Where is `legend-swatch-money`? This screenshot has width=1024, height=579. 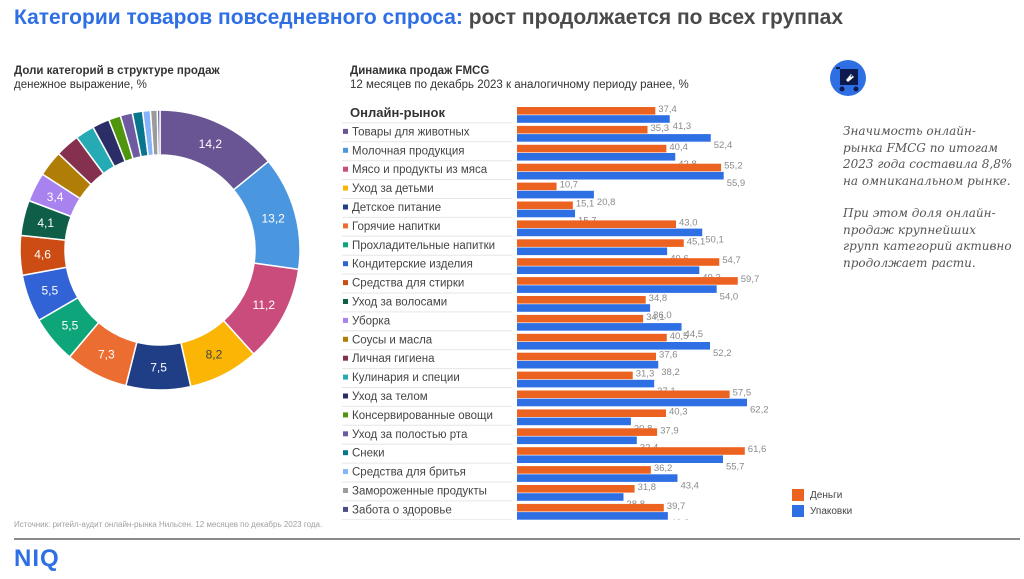 legend-swatch-money is located at coordinates (798, 495).